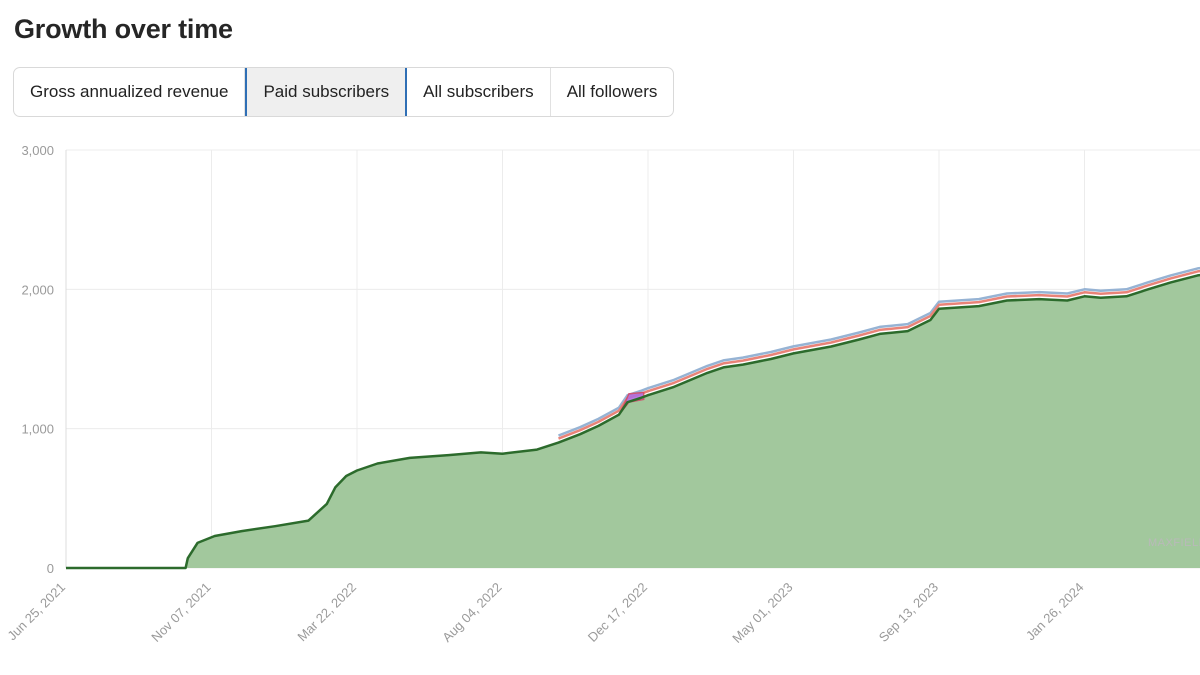  Describe the element at coordinates (36, 612) in the screenshot. I see `x-tick-label: Jun 25, 2021` at that location.